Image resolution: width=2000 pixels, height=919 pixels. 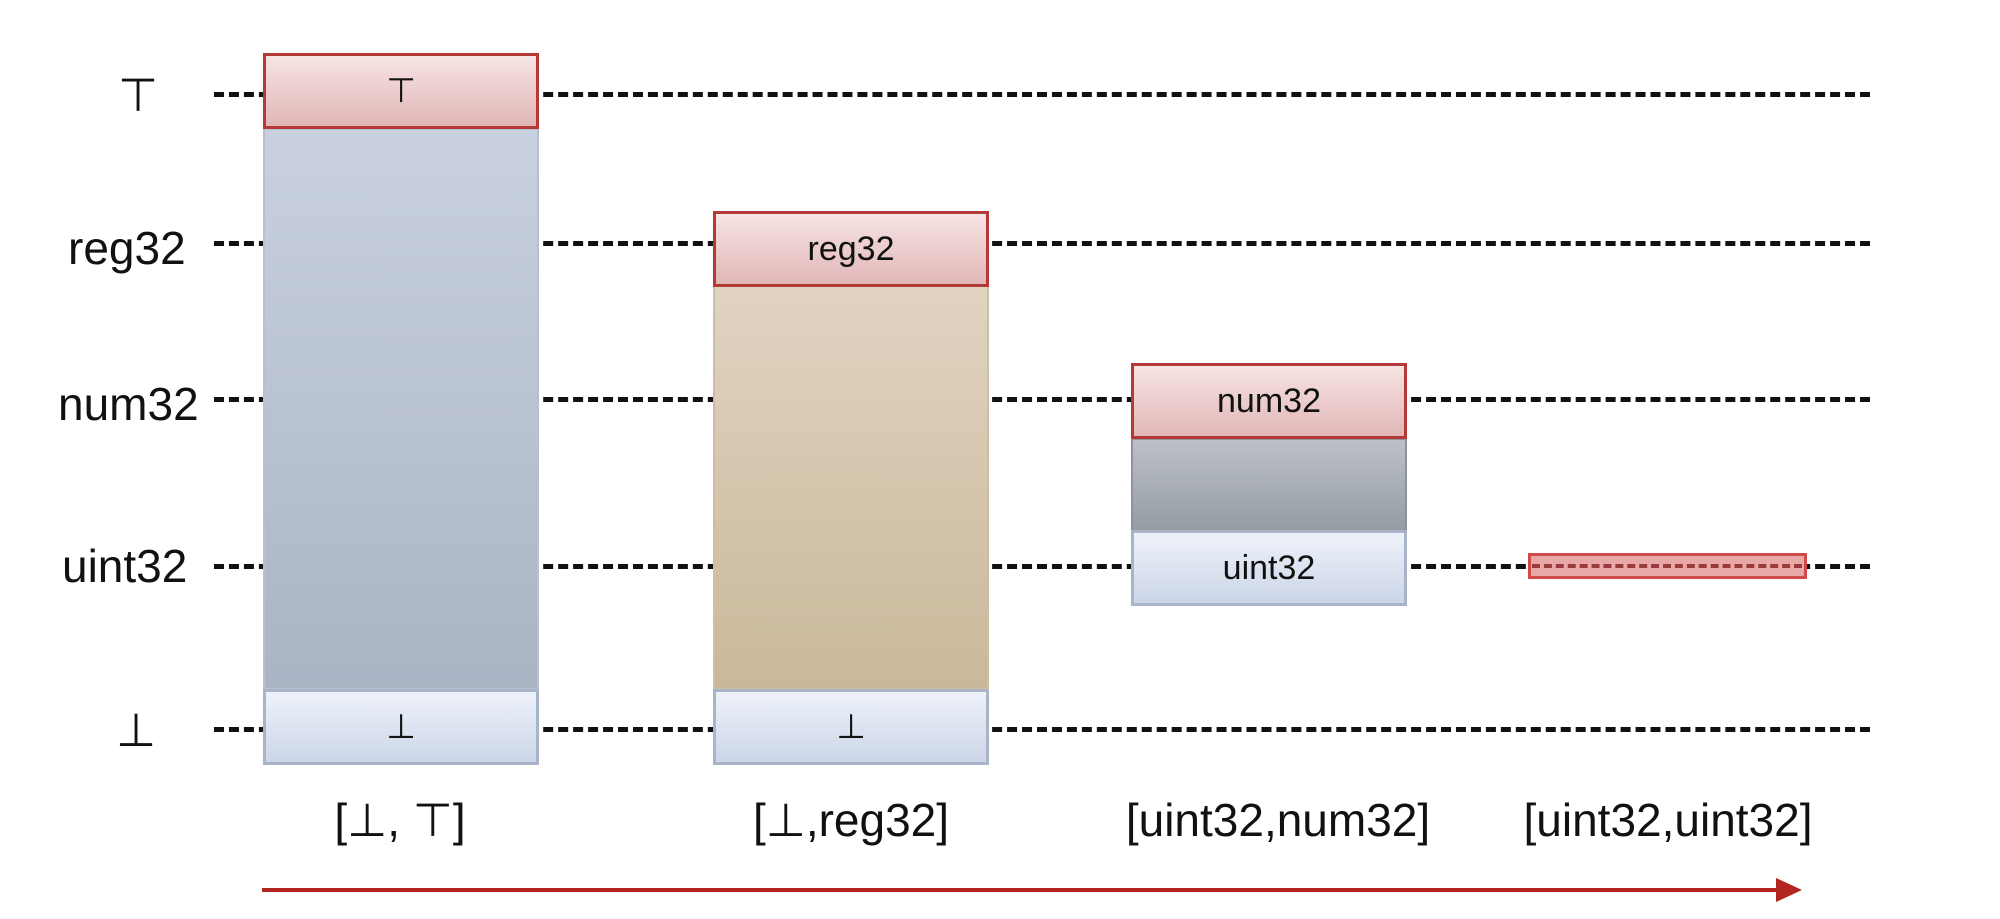 What do you see at coordinates (1668, 820) in the screenshot?
I see `interval-label-uint32-uint32: [uint32,uint32]` at bounding box center [1668, 820].